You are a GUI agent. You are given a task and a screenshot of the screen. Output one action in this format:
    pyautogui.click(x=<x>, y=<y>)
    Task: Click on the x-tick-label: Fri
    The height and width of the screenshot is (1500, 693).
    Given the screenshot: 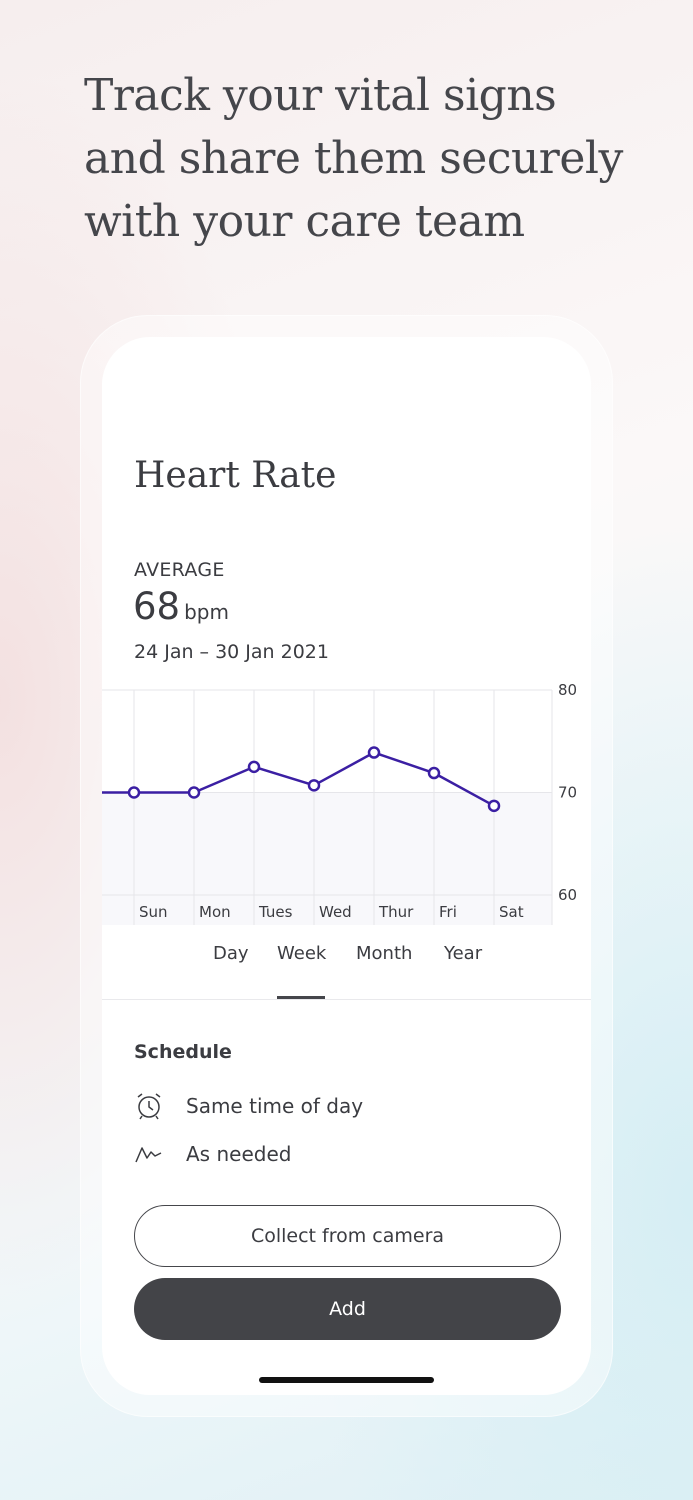 What is the action you would take?
    pyautogui.click(x=448, y=912)
    